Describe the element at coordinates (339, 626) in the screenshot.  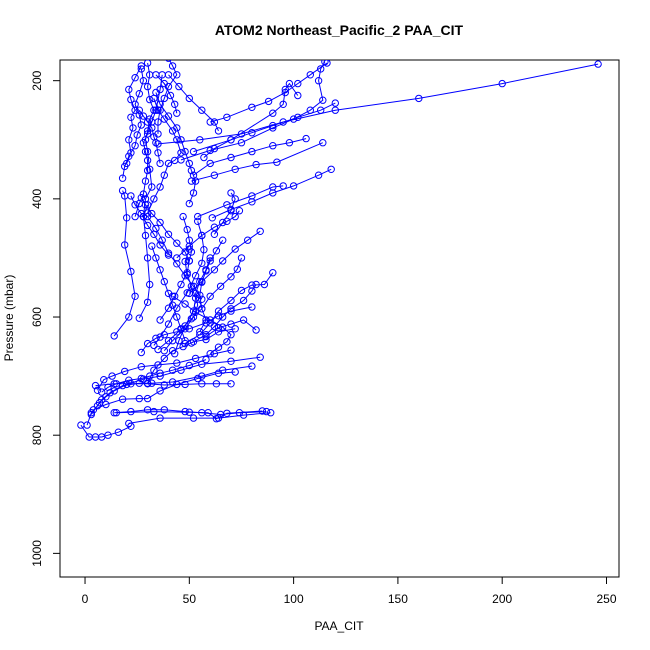
I see `x-axis-label: PAA_CIT` at that location.